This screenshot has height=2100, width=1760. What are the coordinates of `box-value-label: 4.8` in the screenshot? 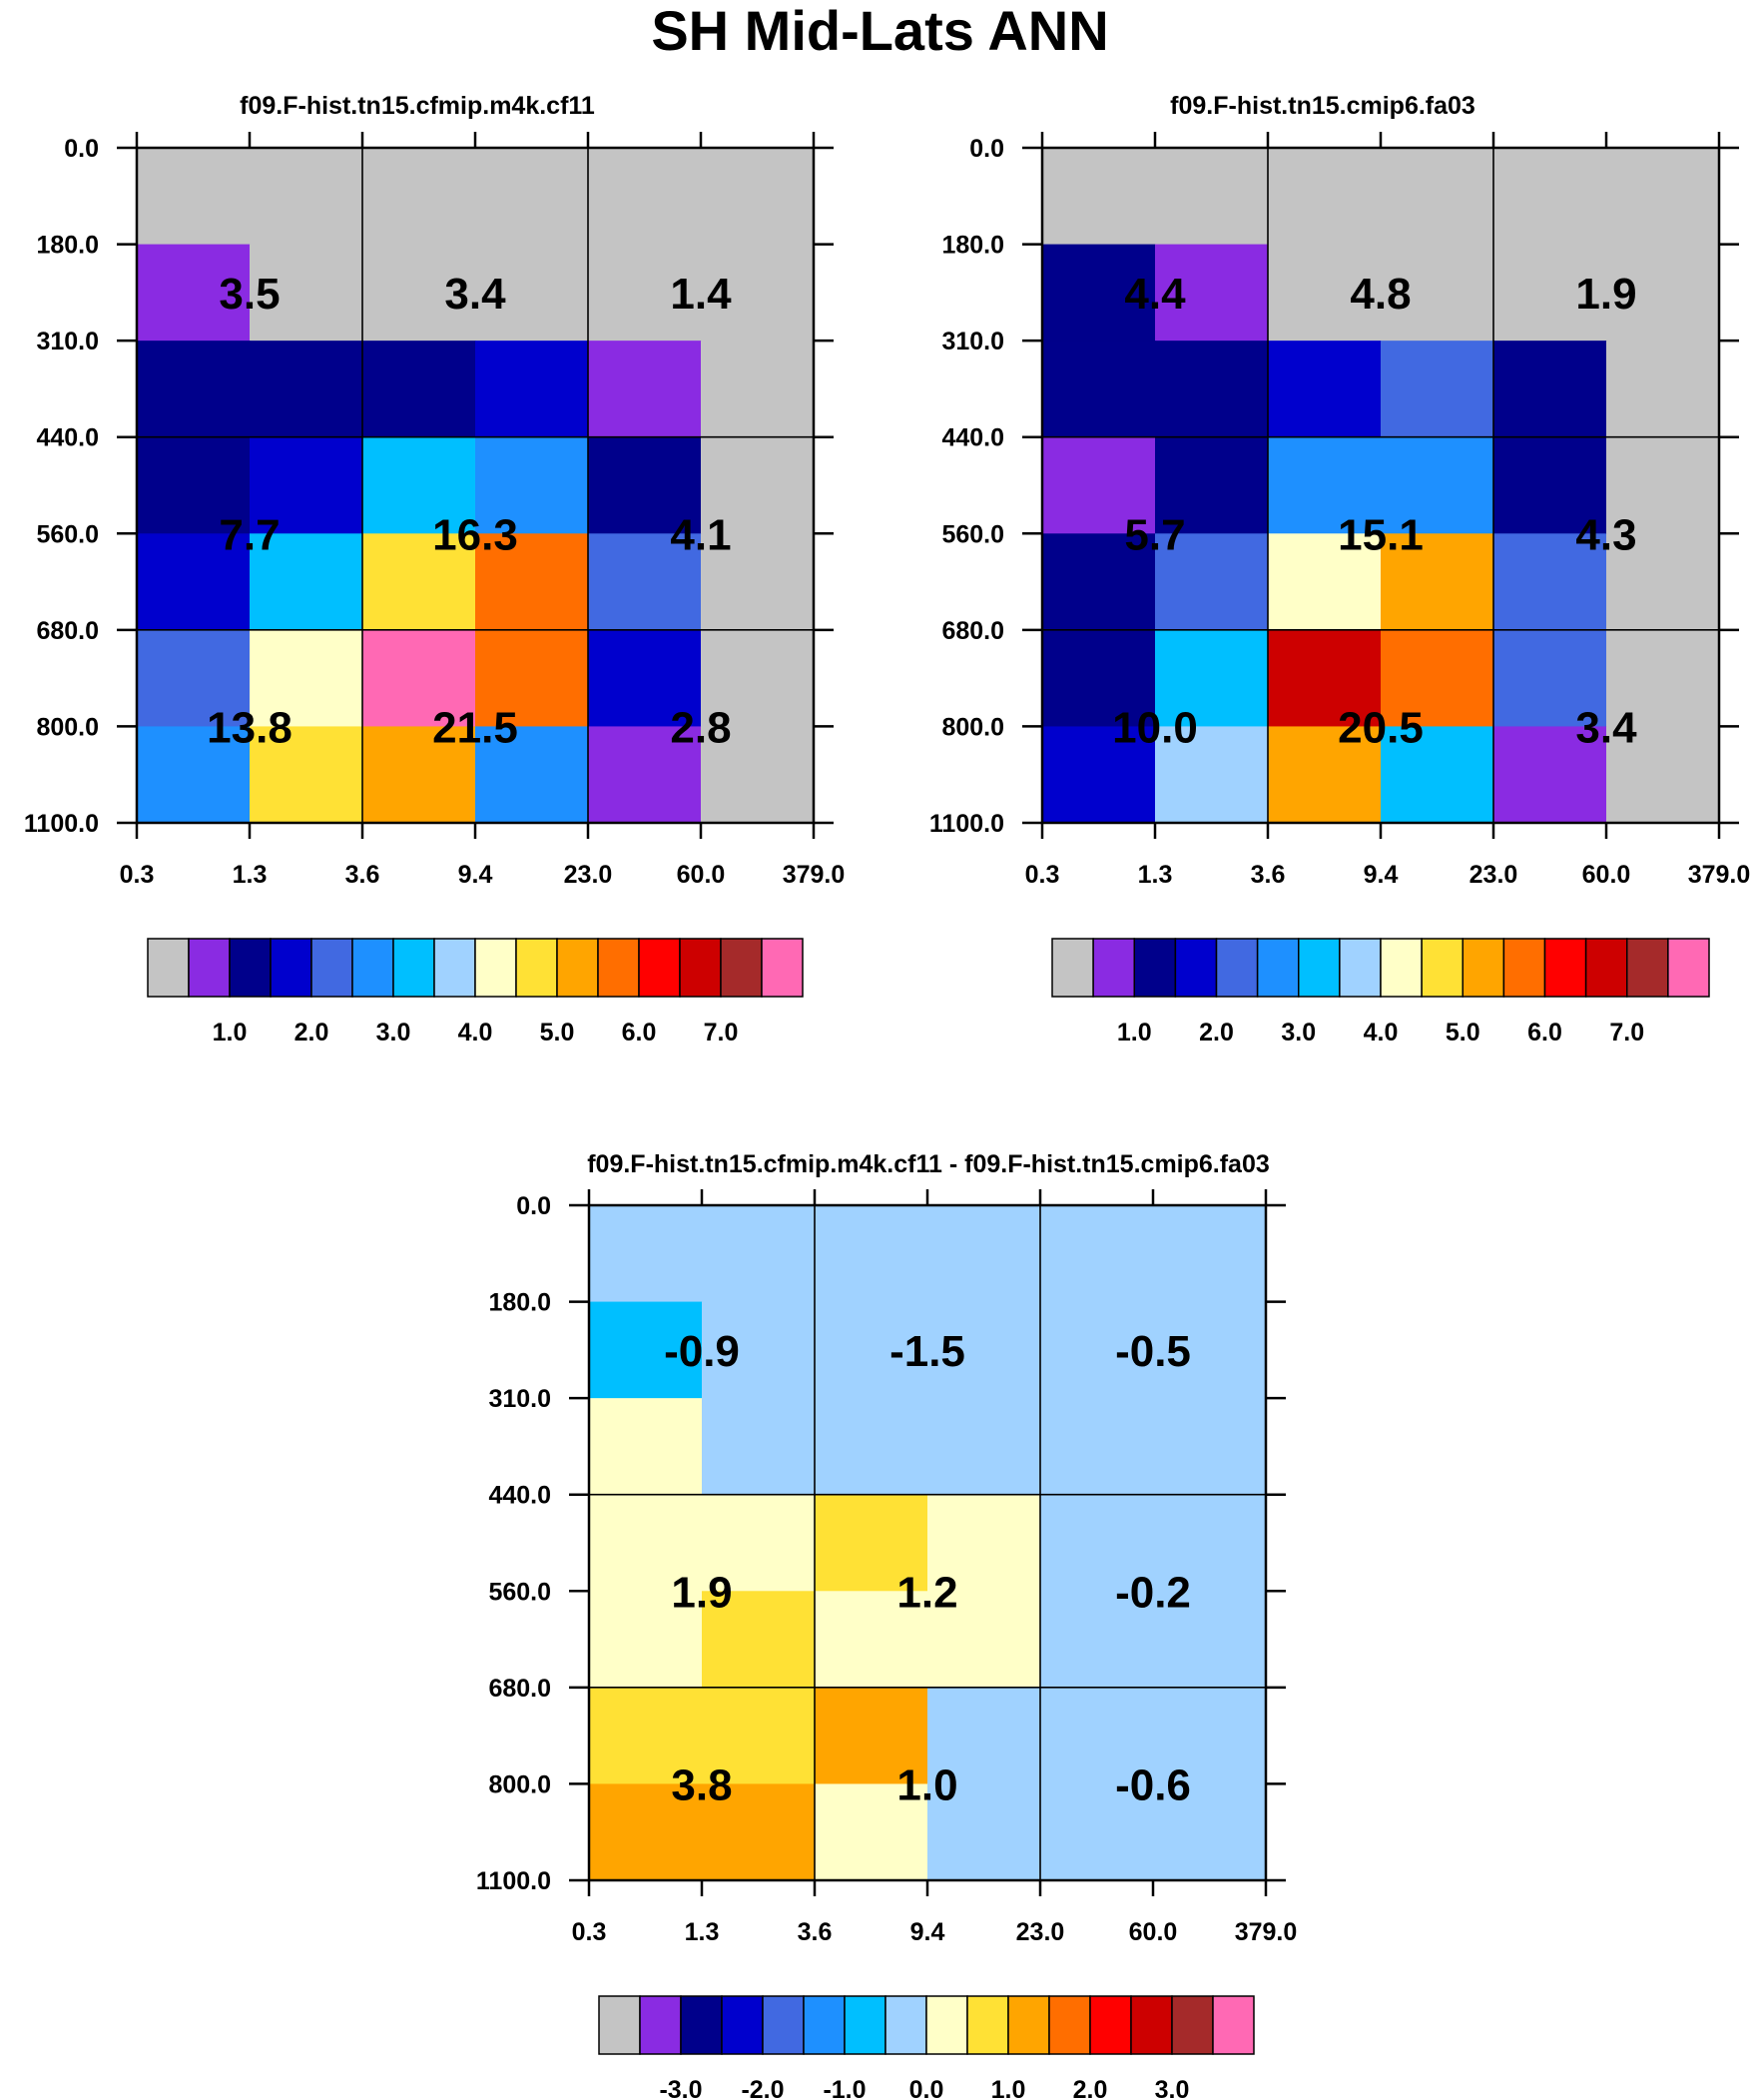 It's located at (1381, 294).